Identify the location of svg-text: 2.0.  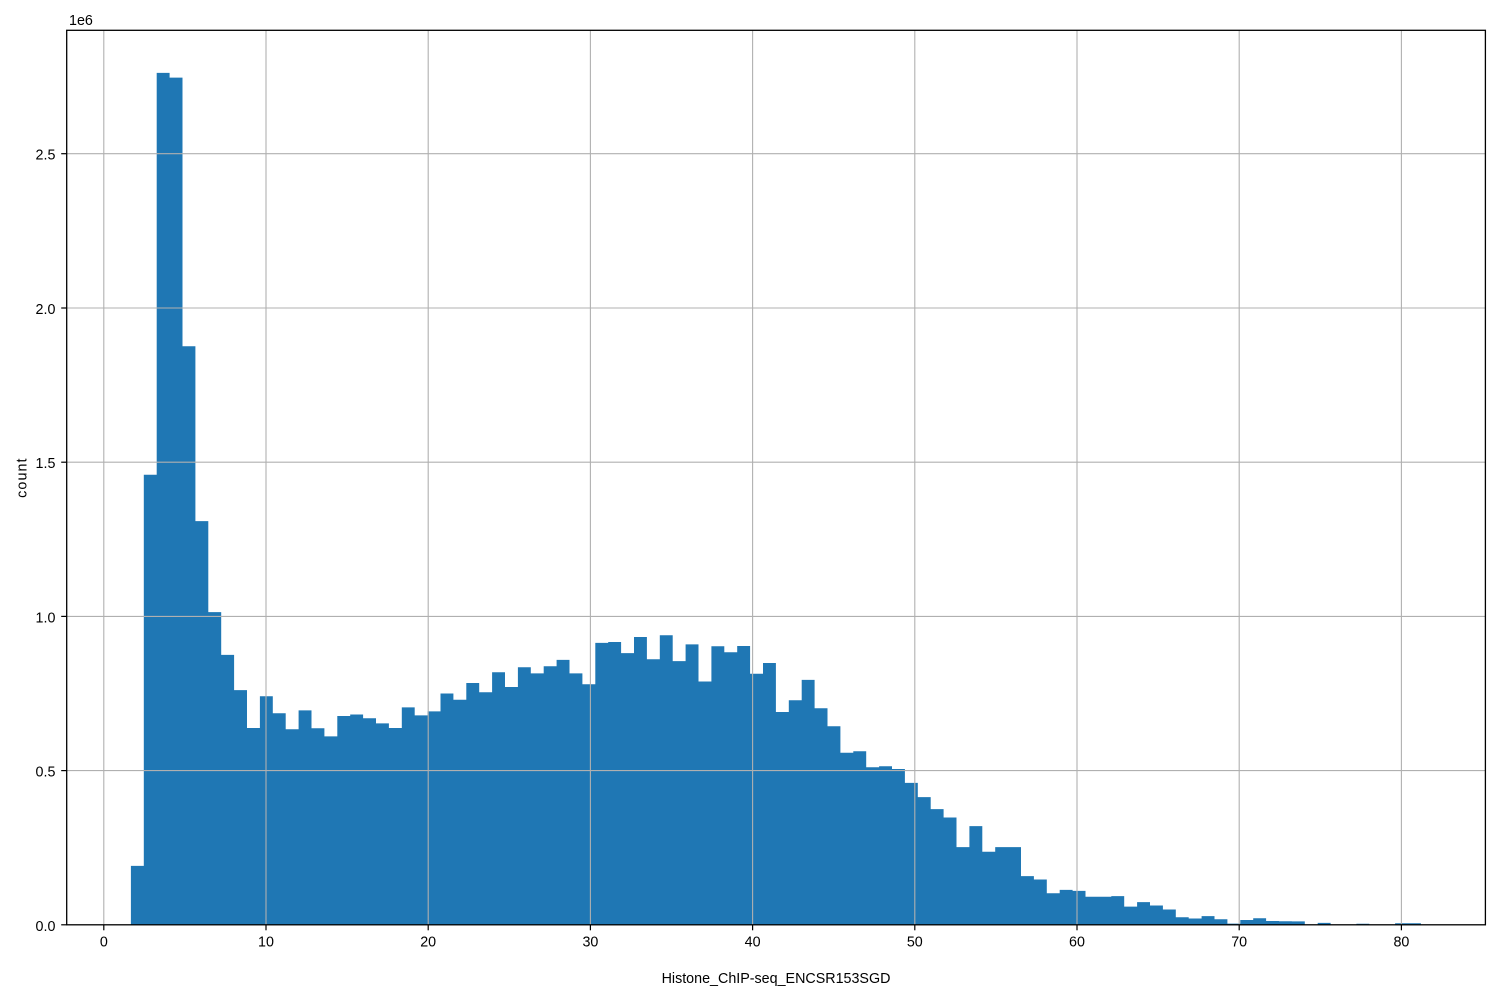
(46, 310).